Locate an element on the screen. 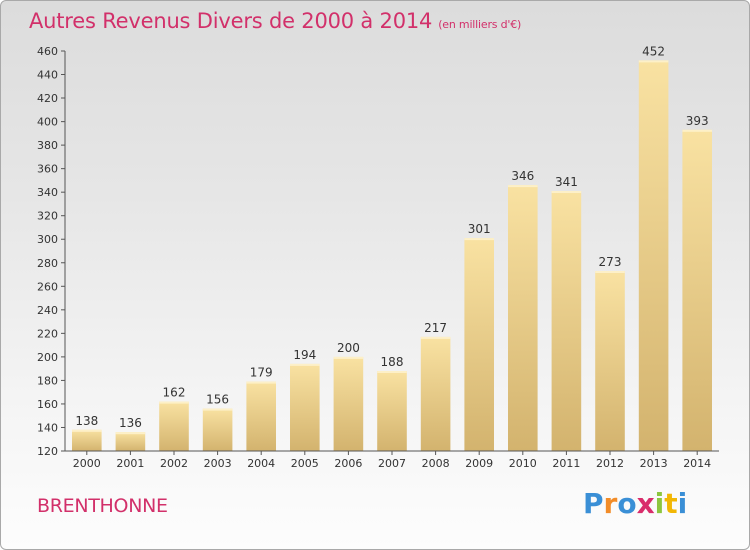 The width and height of the screenshot is (750, 550). y-tick-label-180: 180 is located at coordinates (47, 380).